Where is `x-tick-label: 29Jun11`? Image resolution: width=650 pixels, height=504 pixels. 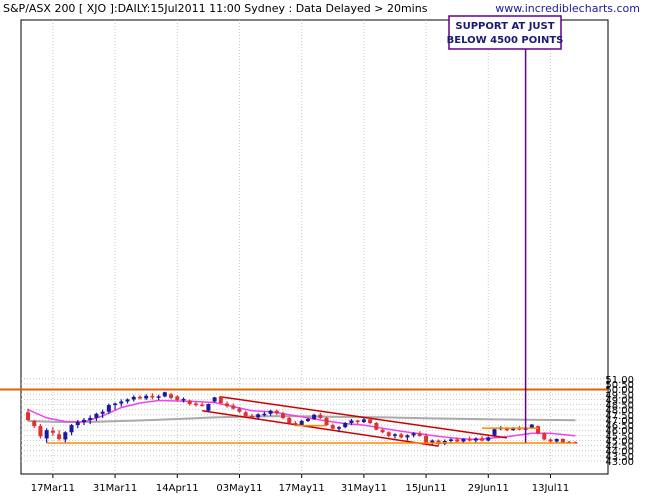 x-tick-label: 29Jun11 is located at coordinates (488, 488).